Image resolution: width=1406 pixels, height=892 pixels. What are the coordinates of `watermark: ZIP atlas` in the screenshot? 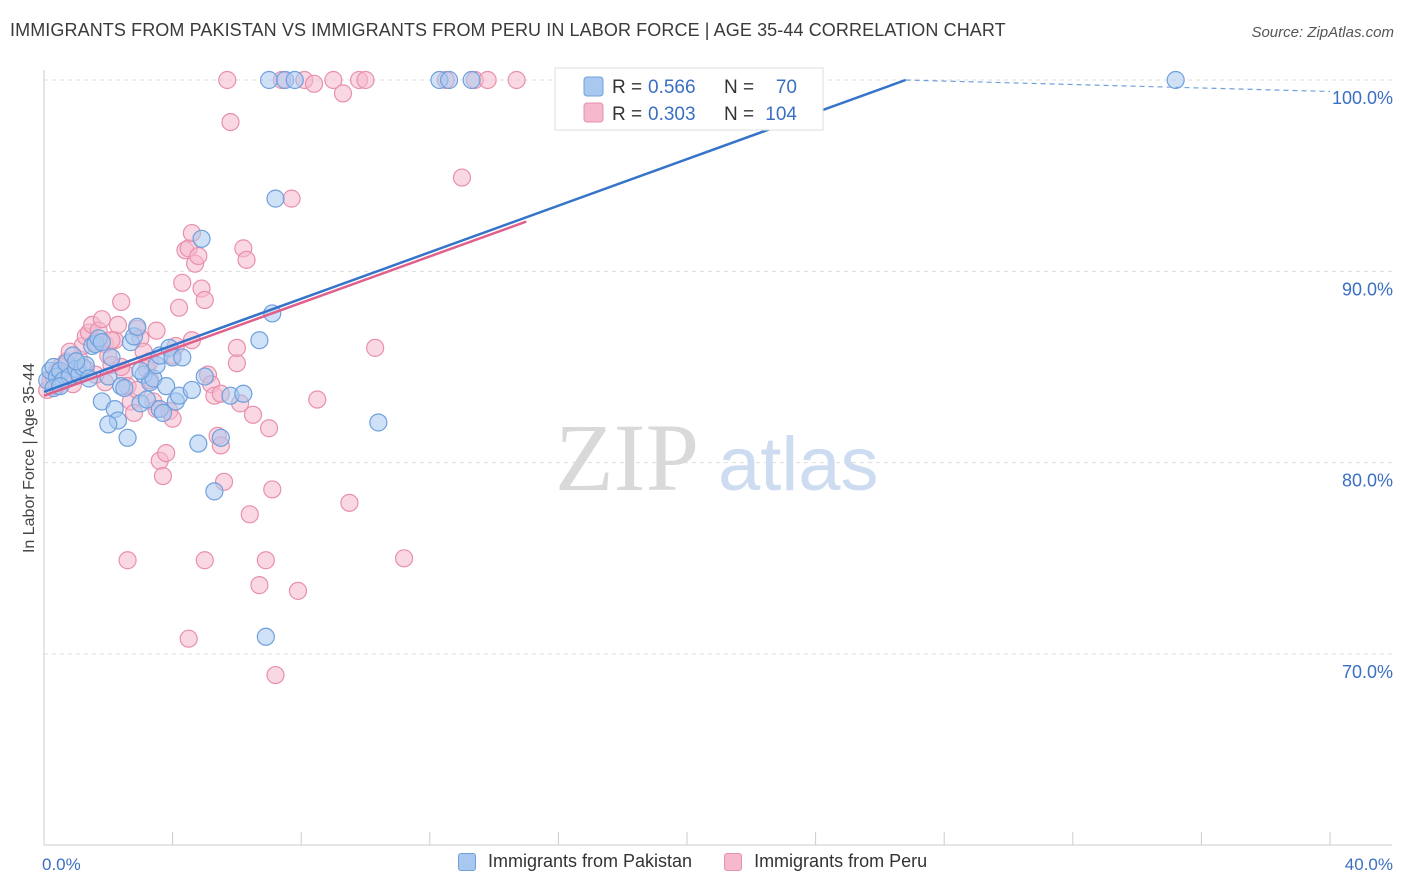 It's located at (717, 457).